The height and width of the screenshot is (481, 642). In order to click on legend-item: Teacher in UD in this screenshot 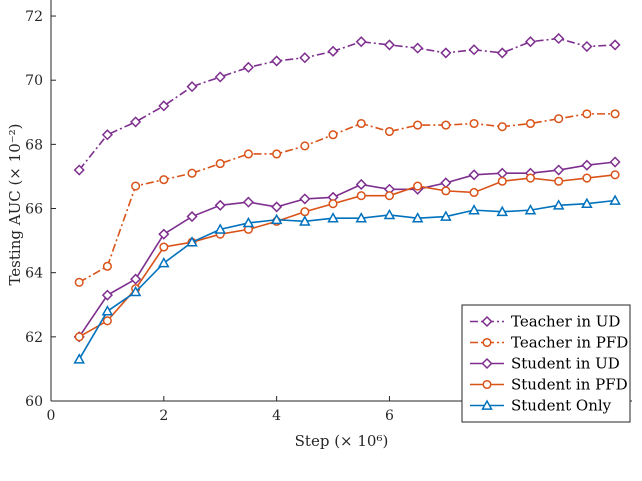, I will do `click(545, 322)`.